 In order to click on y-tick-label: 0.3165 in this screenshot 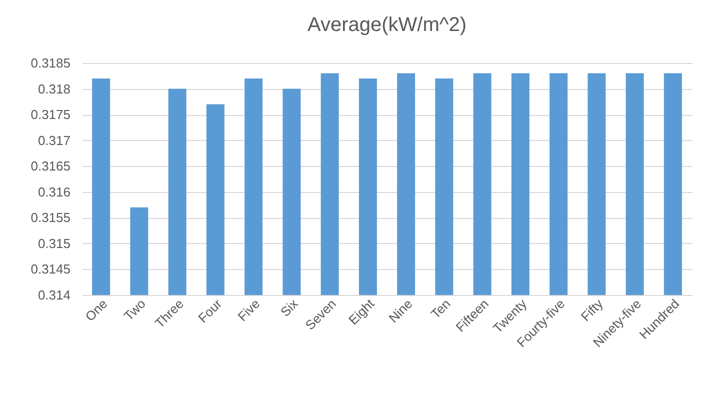, I will do `click(50, 166)`.